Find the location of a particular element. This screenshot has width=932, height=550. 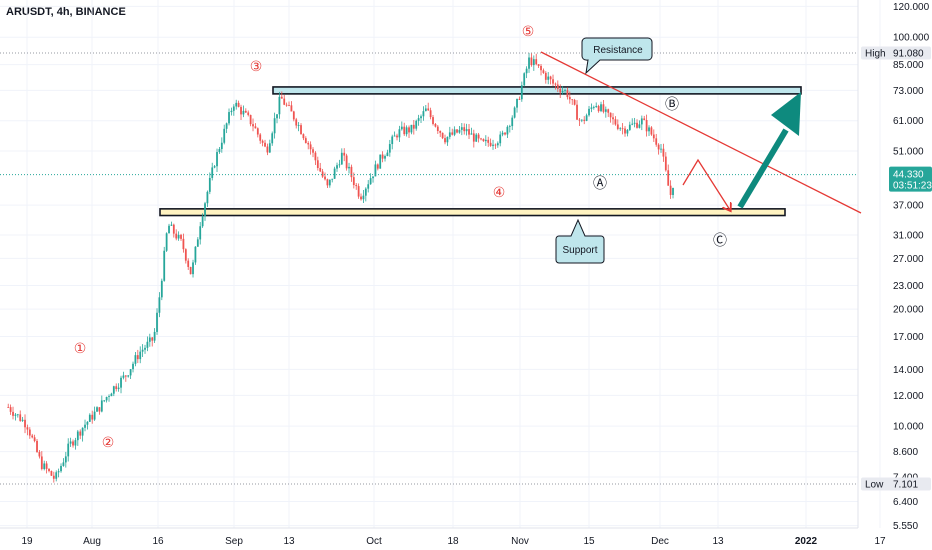

x-tick-label: 15 is located at coordinates (589, 541).